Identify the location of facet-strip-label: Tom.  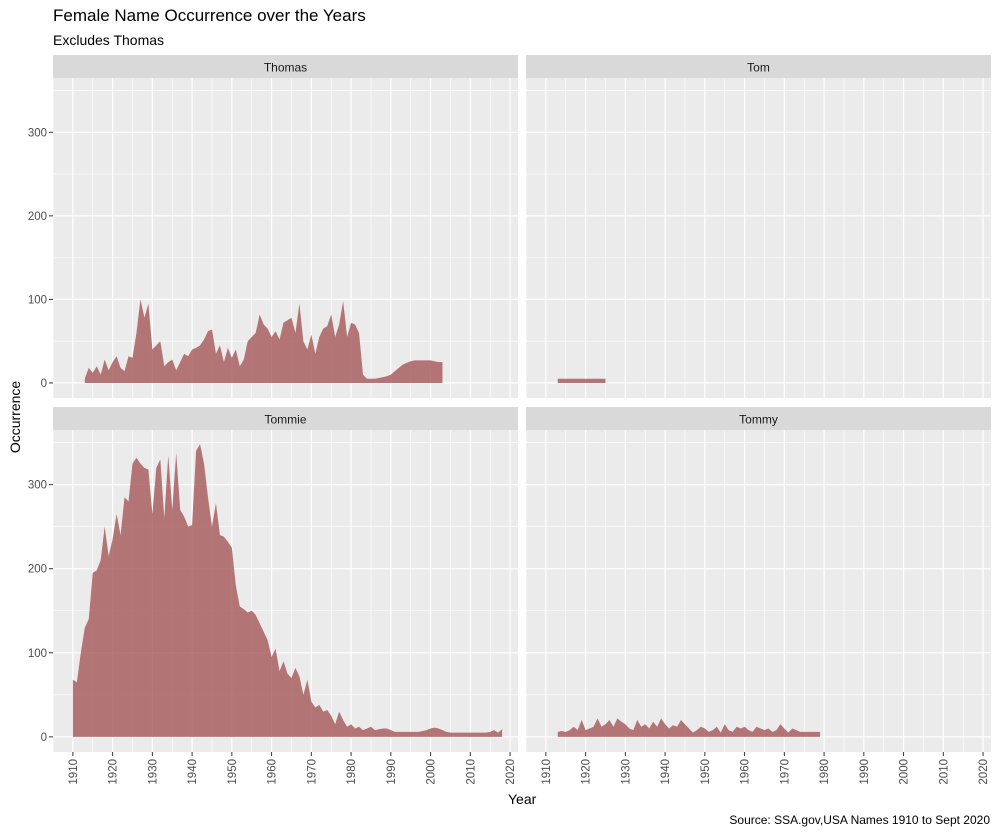
(758, 68).